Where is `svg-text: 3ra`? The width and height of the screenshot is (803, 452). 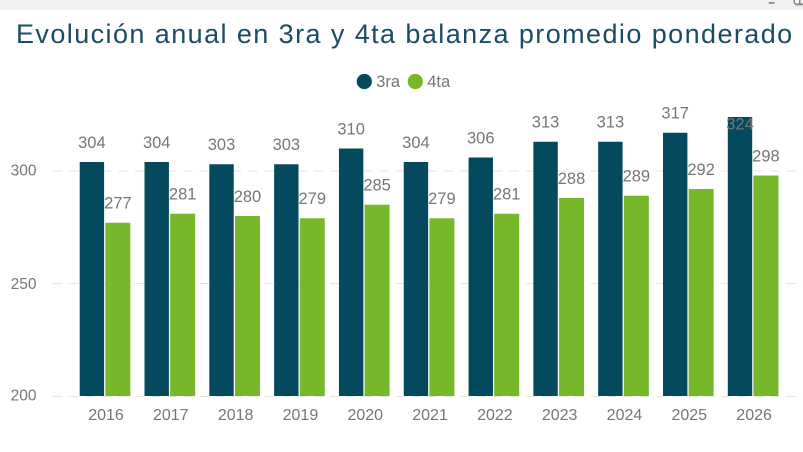
svg-text: 3ra is located at coordinates (388, 82).